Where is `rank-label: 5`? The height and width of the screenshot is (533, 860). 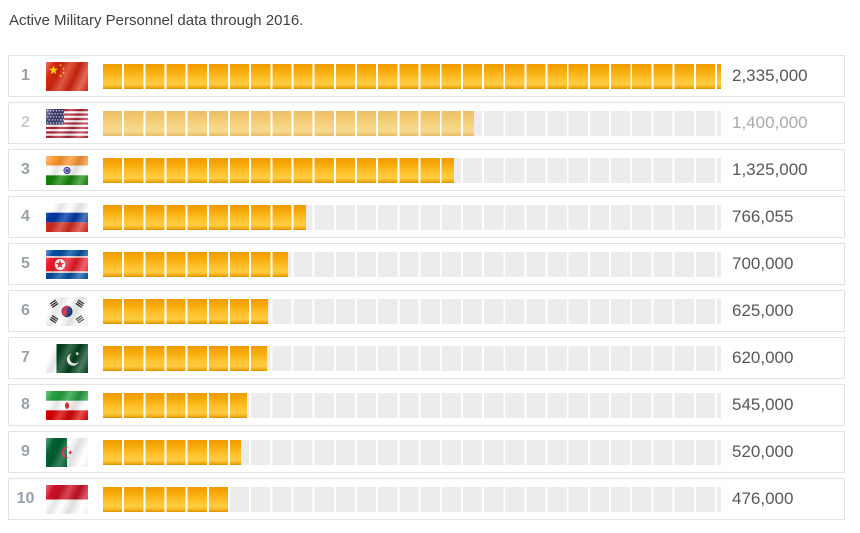
rank-label: 5 is located at coordinates (25, 263).